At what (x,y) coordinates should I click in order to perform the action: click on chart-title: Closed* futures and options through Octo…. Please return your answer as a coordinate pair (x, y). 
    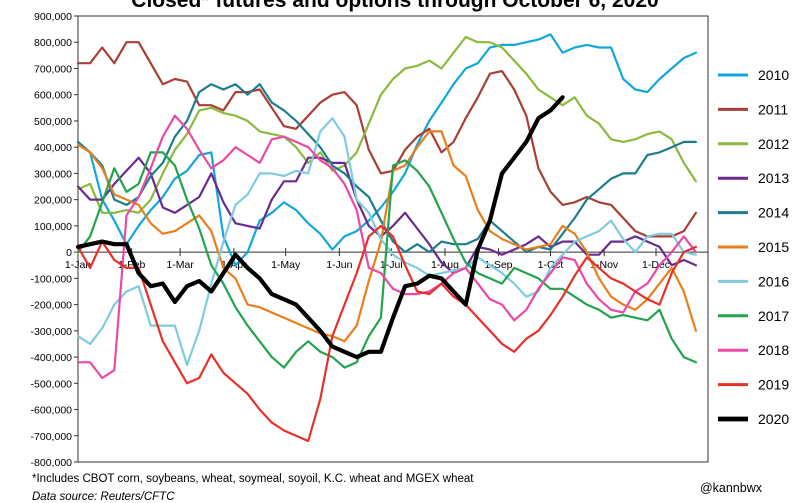
    Looking at the image, I should click on (394, 6).